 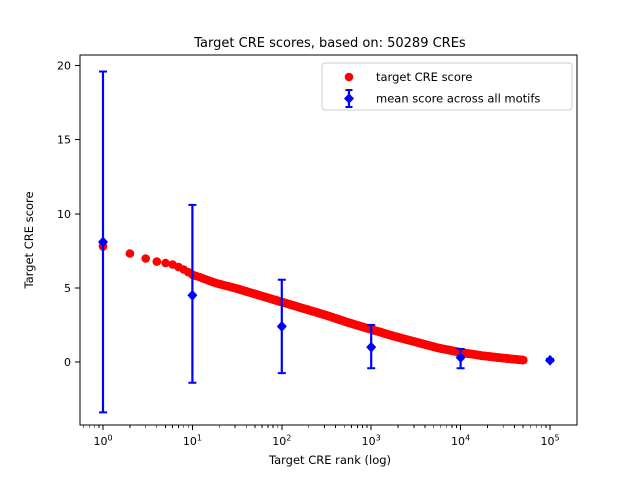 I want to click on svg-text: 0, so click(x=67, y=362).